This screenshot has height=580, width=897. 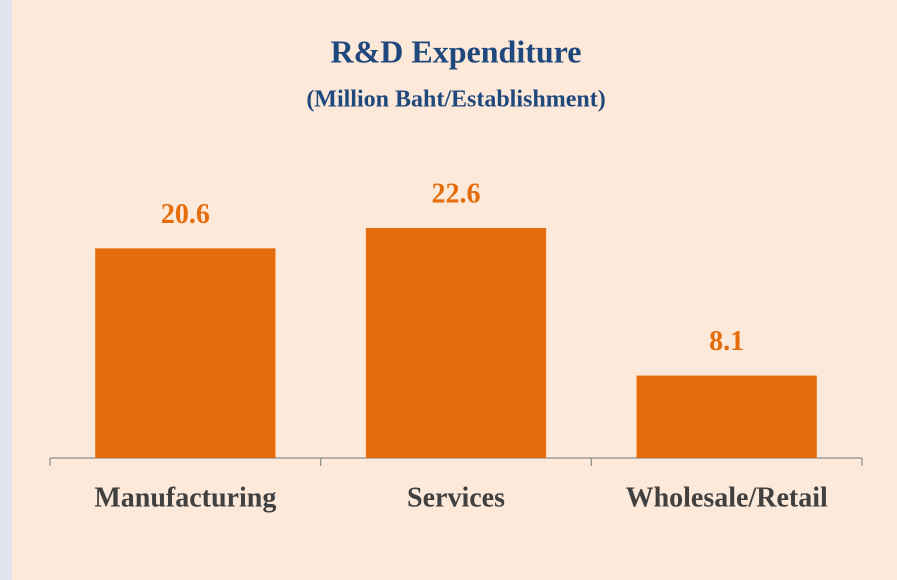 I want to click on value-label: 8.1, so click(x=726, y=341).